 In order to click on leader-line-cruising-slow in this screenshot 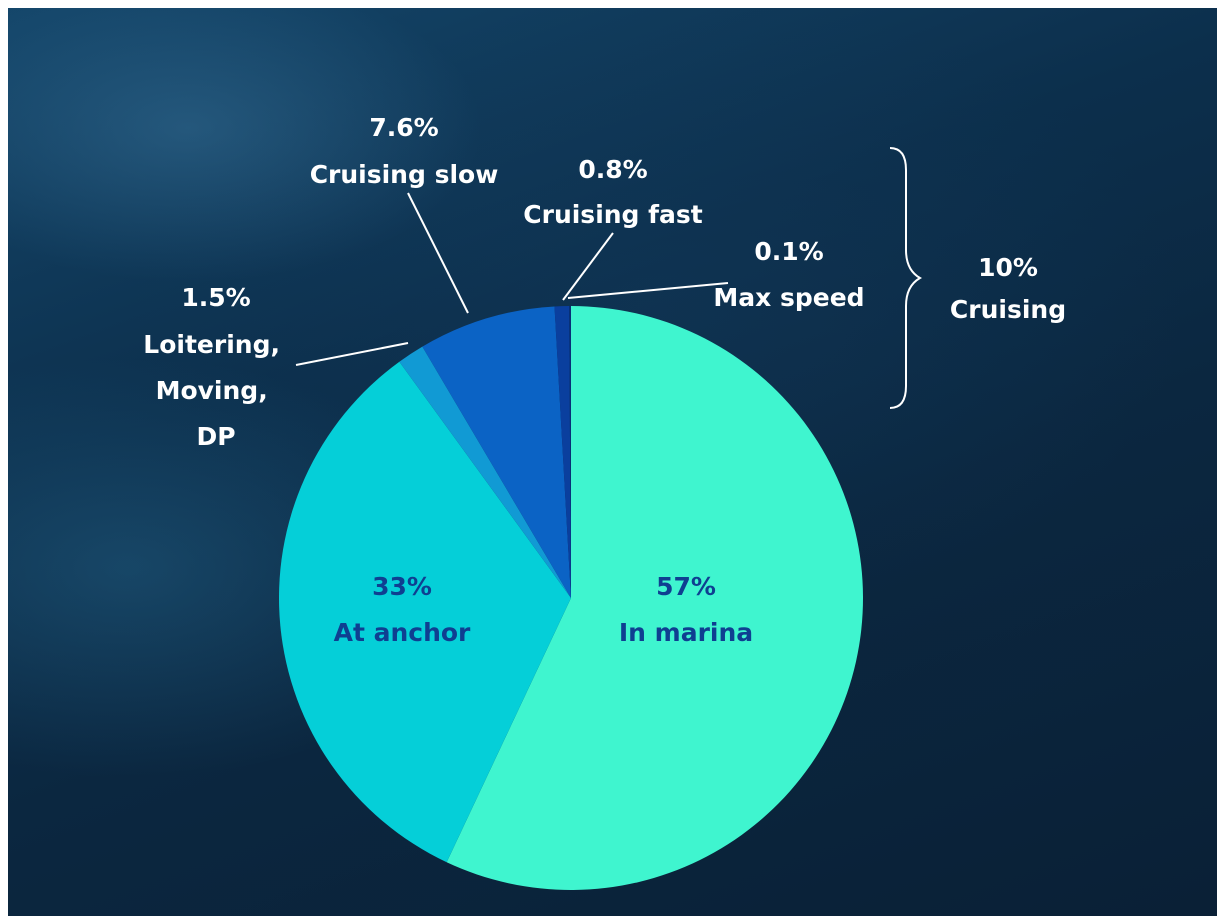, I will do `click(438, 253)`.